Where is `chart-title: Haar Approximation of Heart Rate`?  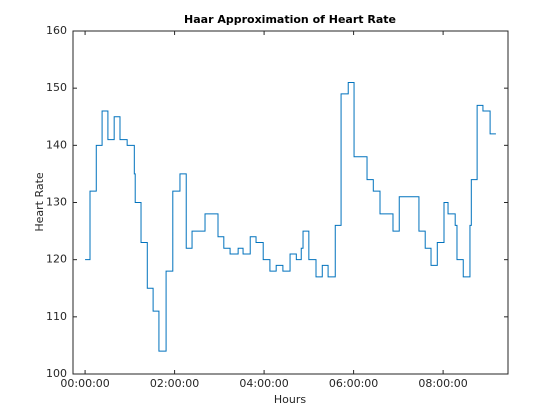
chart-title: Haar Approximation of Heart Rate is located at coordinates (290, 19).